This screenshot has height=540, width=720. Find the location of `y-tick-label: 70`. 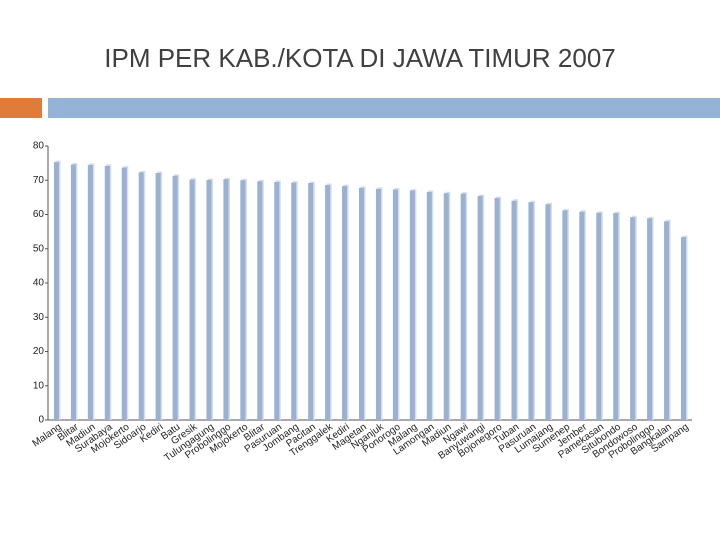

y-tick-label: 70 is located at coordinates (39, 180).